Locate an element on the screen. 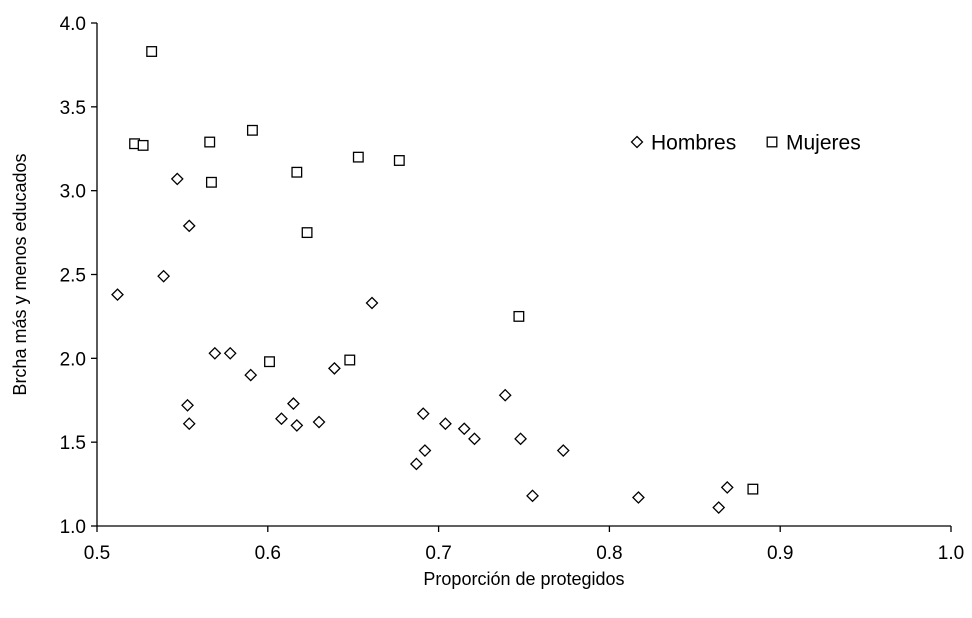 The image size is (972, 618). legend-marker-square is located at coordinates (772, 142).